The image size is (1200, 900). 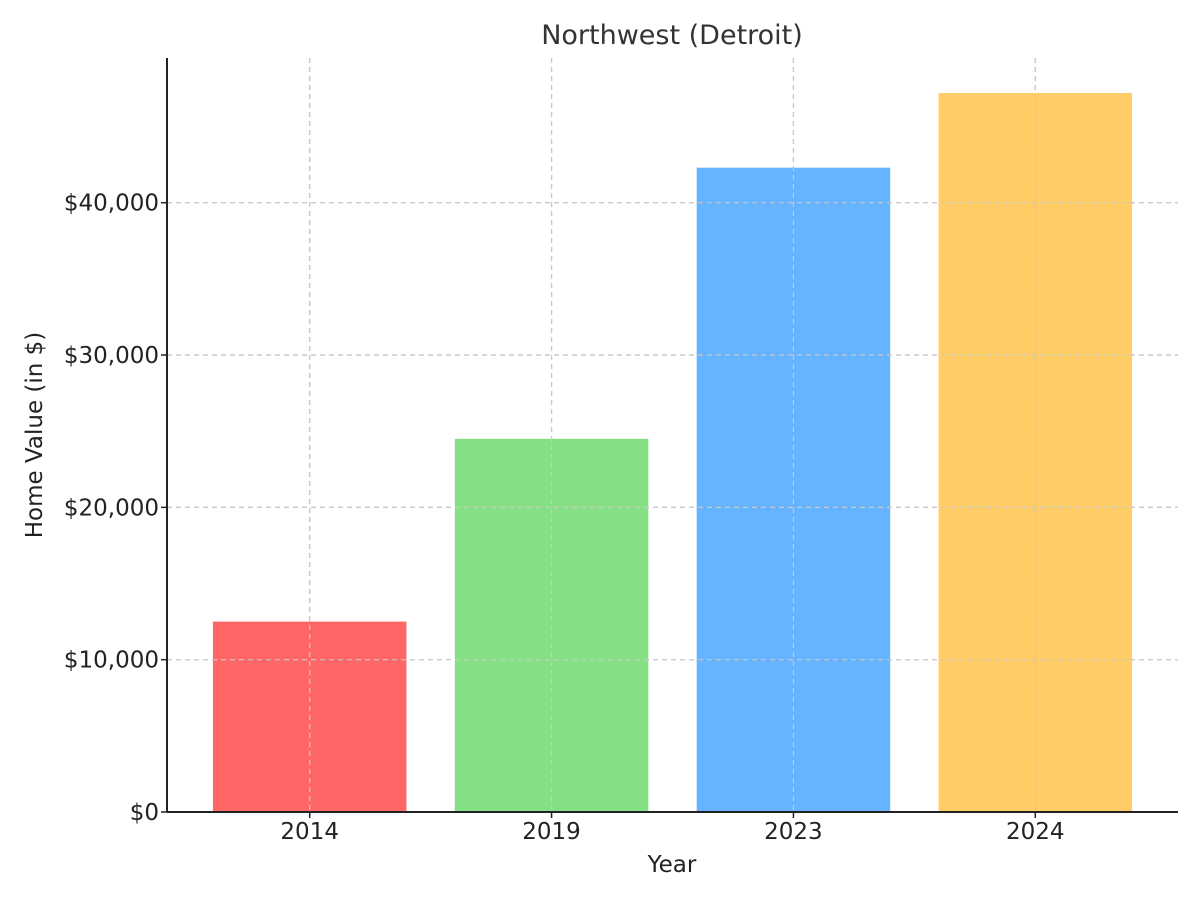 I want to click on bar-2024, so click(x=1035, y=452).